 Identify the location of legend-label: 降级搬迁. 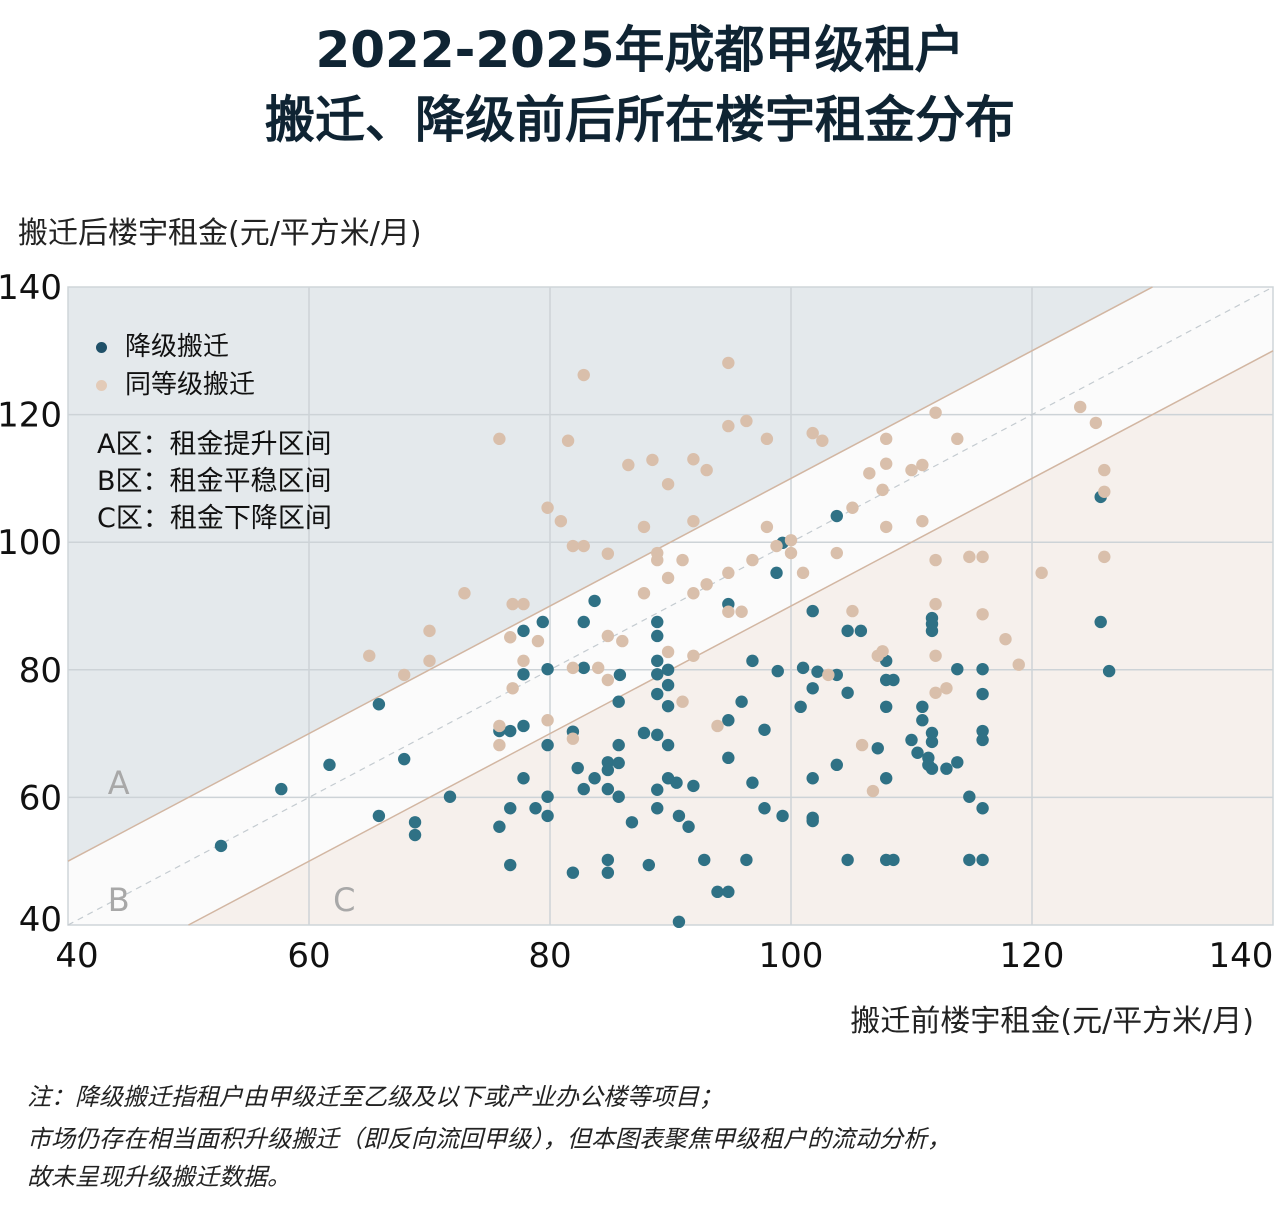
(177, 347).